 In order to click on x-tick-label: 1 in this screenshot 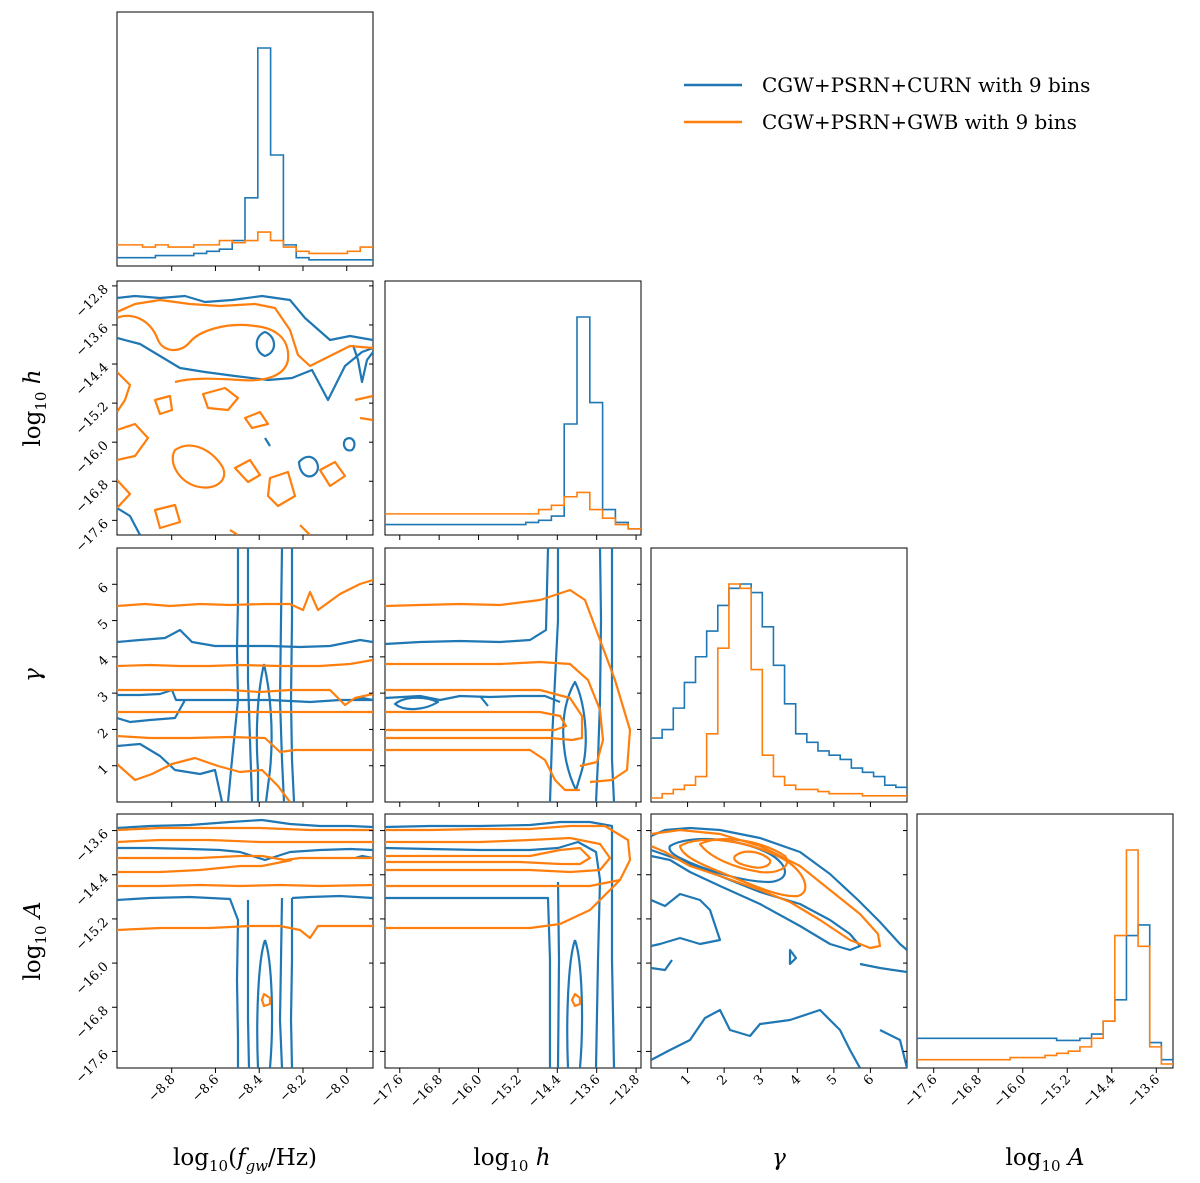, I will do `click(686, 1080)`.